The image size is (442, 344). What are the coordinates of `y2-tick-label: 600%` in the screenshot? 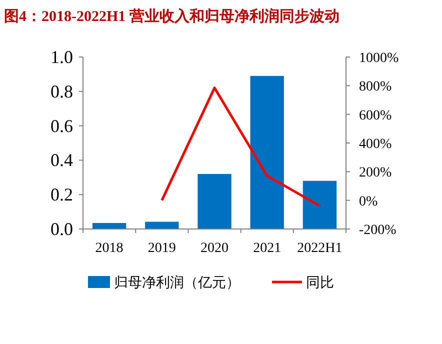 It's located at (375, 116).